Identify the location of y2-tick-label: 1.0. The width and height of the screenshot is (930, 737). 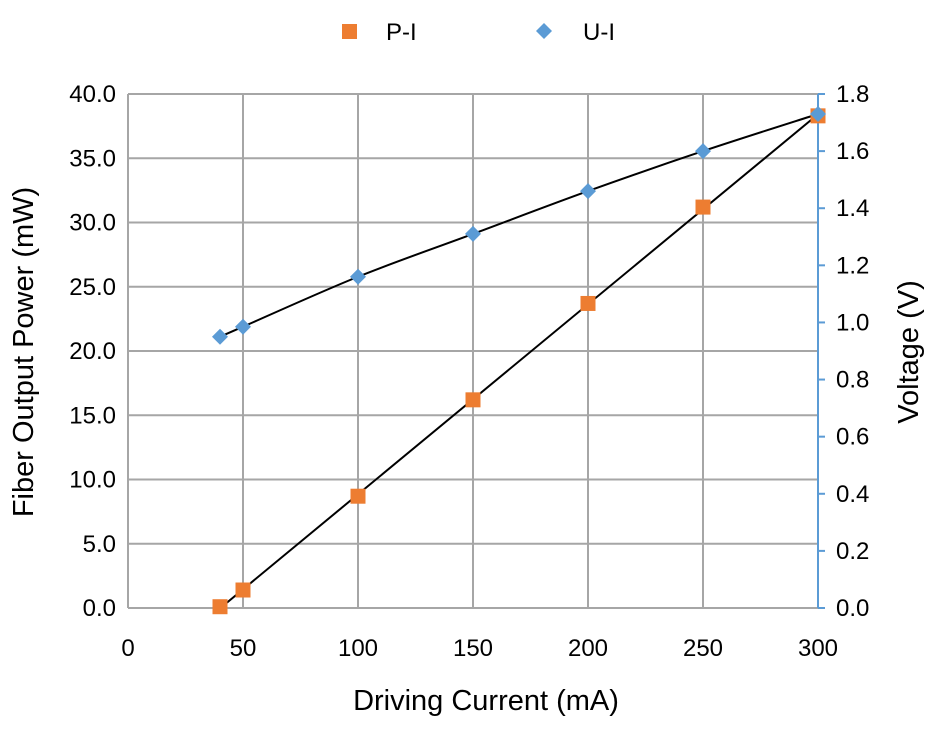
(852, 322).